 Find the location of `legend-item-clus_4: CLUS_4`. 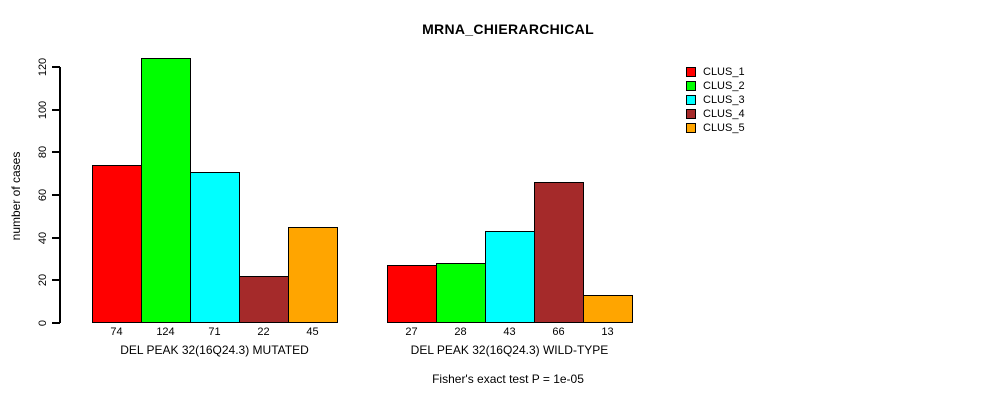

legend-item-clus_4: CLUS_4 is located at coordinates (715, 113).